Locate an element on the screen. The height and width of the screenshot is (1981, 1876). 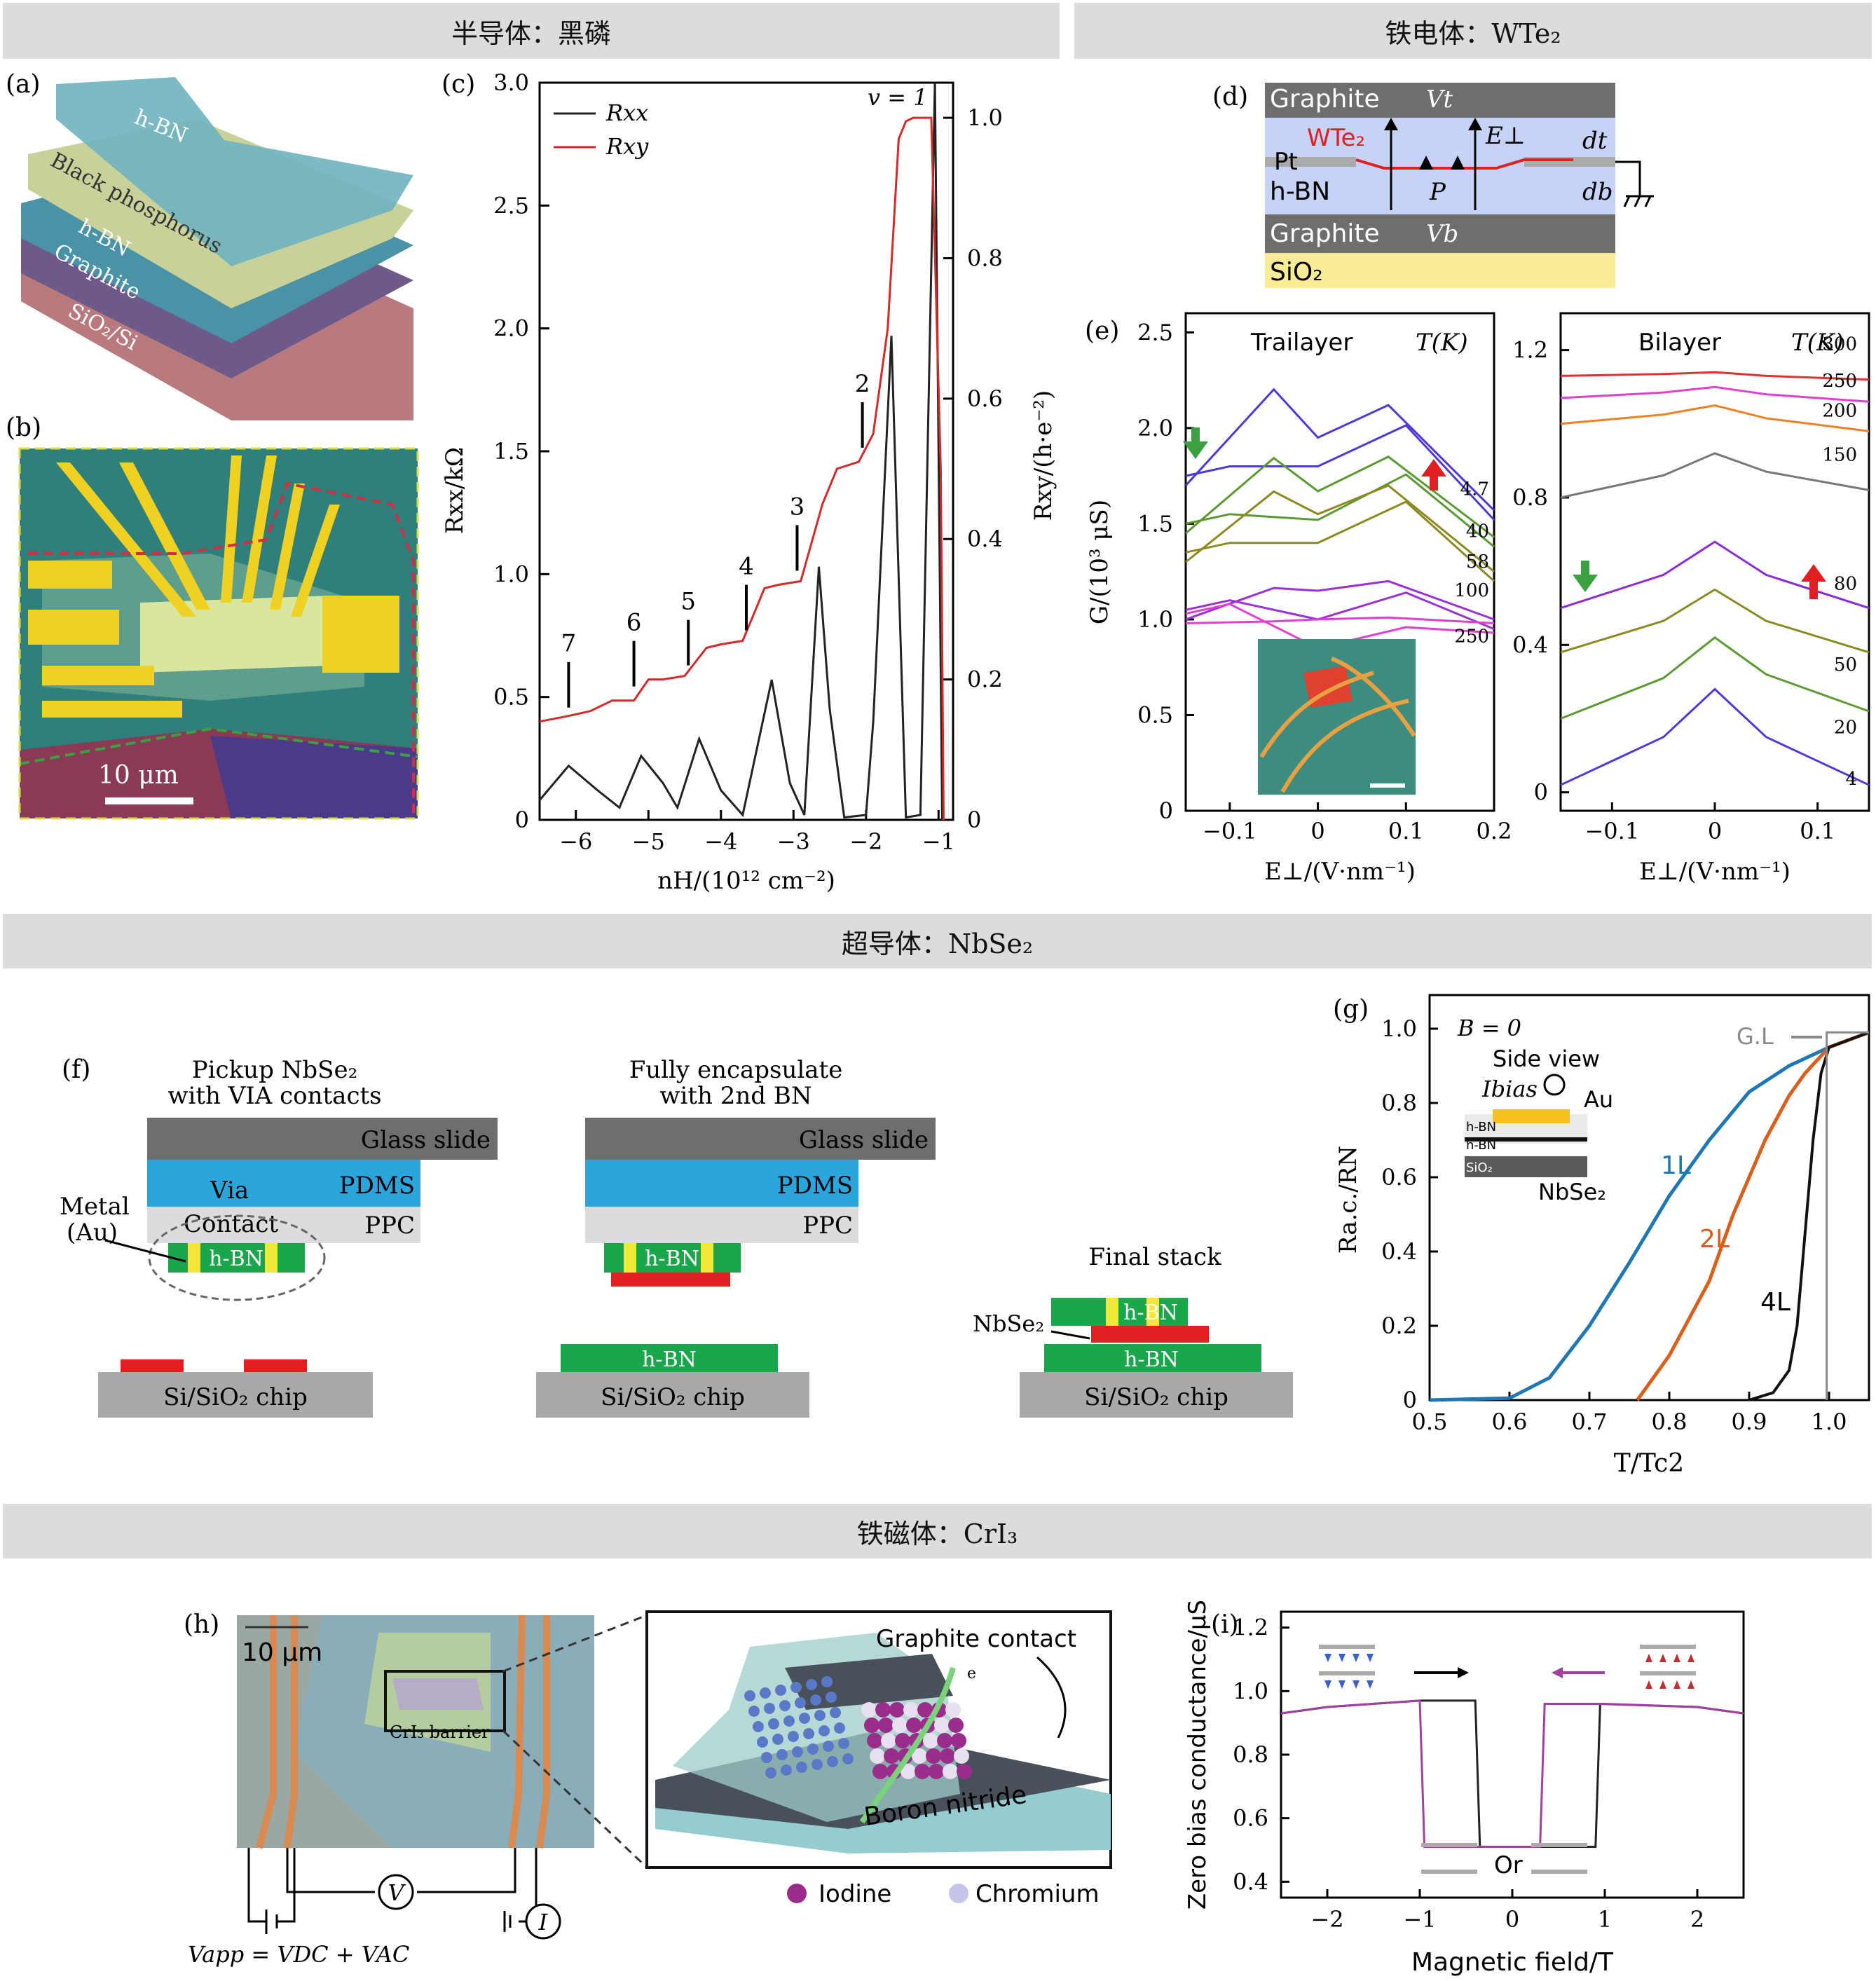
nbse2-pointer is located at coordinates (1070, 1335).